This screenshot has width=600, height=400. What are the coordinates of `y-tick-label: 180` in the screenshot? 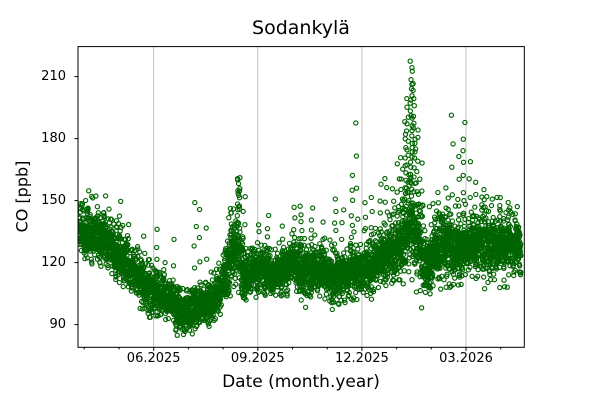 It's located at (53, 138).